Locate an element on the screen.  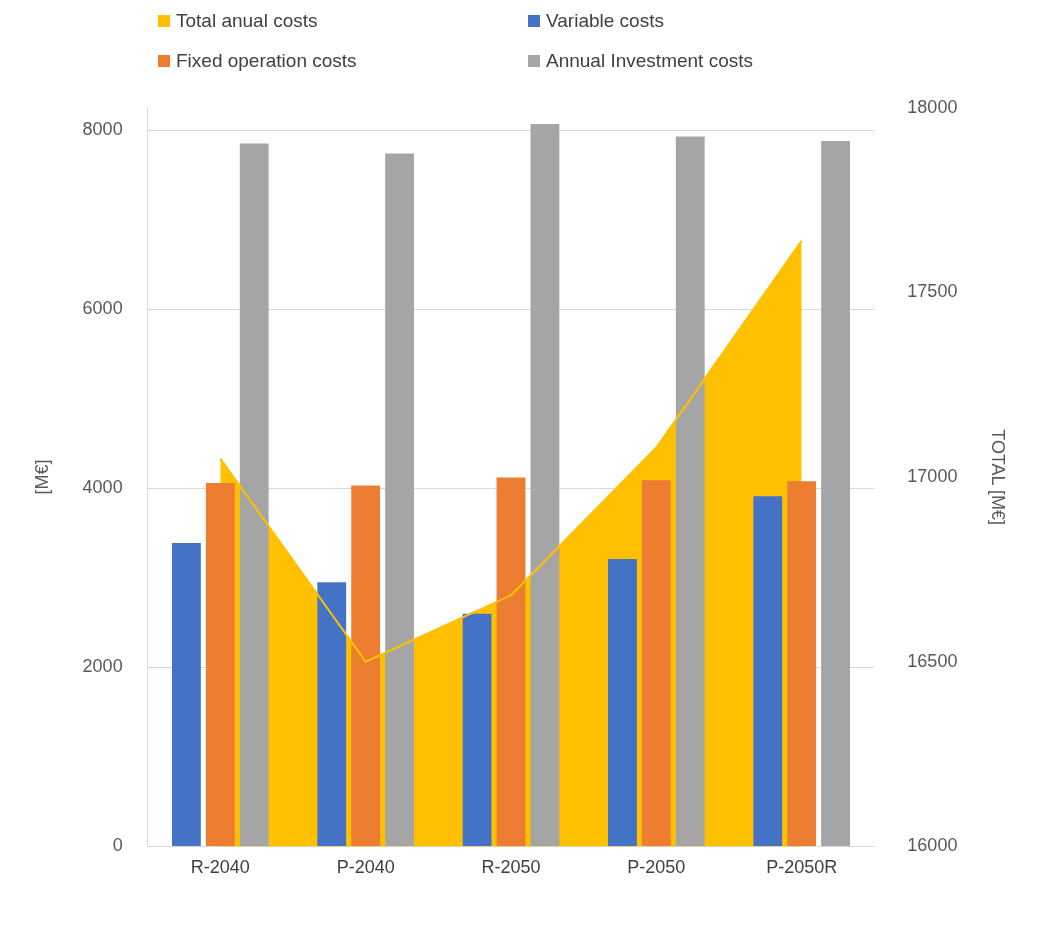
y2-tick-label: 17000 is located at coordinates (932, 476).